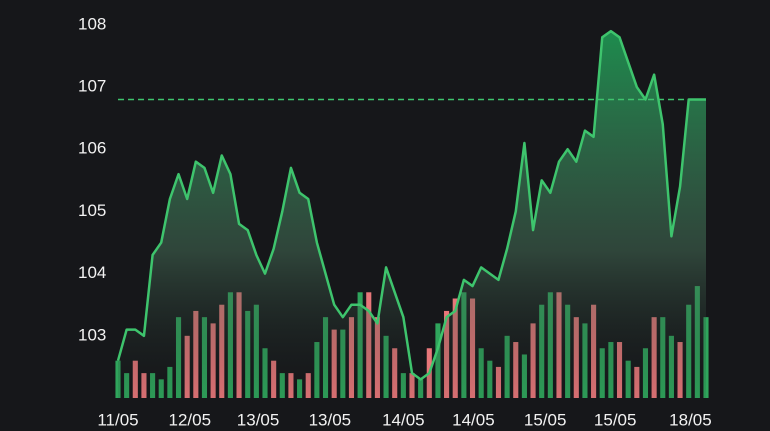 The height and width of the screenshot is (431, 770). Describe the element at coordinates (92, 148) in the screenshot. I see `y-tick-label: 106` at that location.